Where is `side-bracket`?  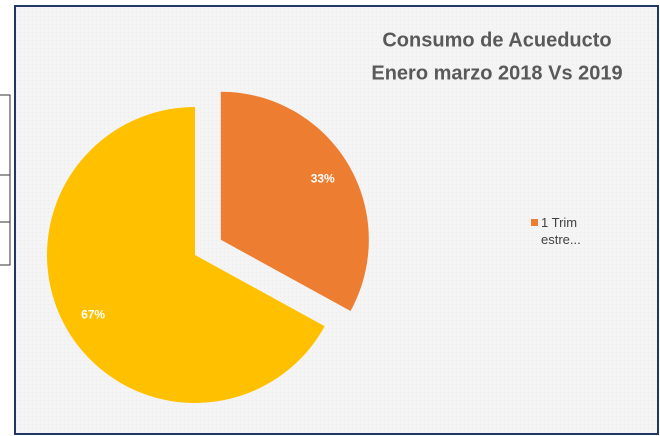 side-bracket is located at coordinates (5, 180).